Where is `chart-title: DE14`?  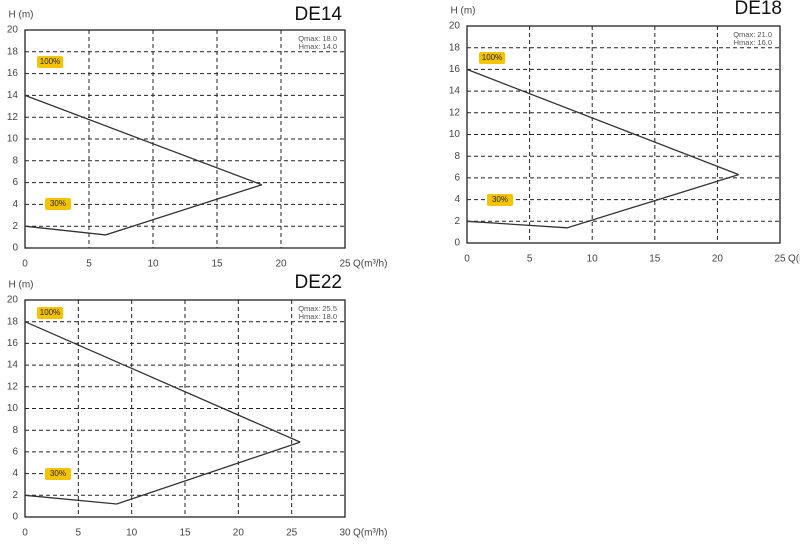
chart-title: DE14 is located at coordinates (318, 14).